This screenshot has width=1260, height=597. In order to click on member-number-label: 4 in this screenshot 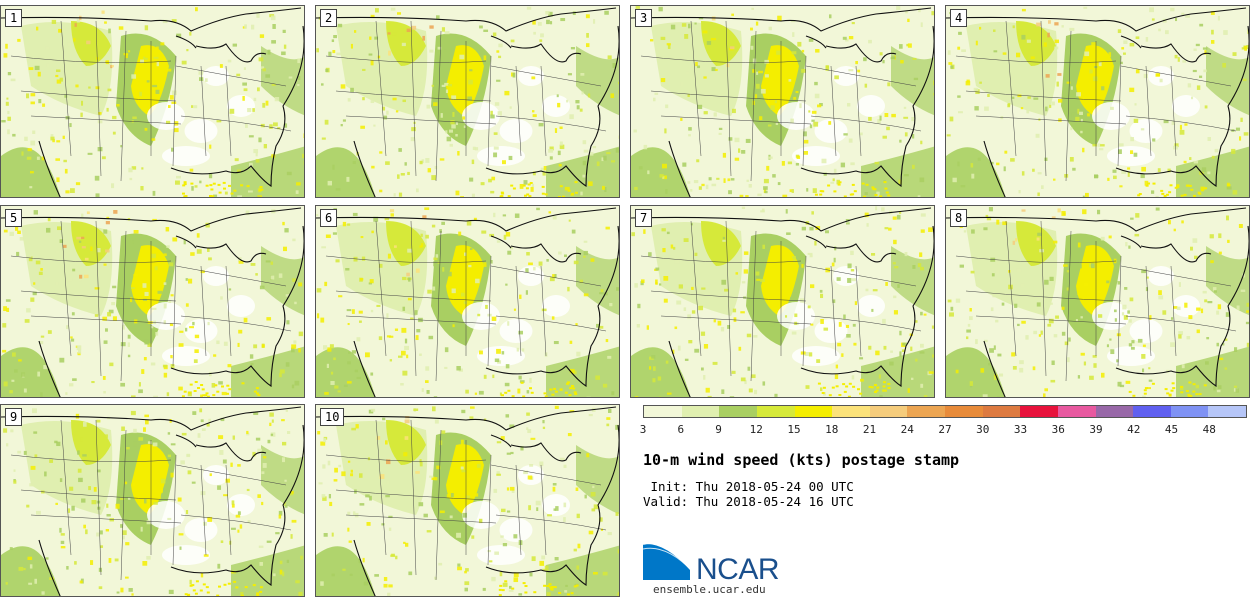, I will do `click(959, 18)`.